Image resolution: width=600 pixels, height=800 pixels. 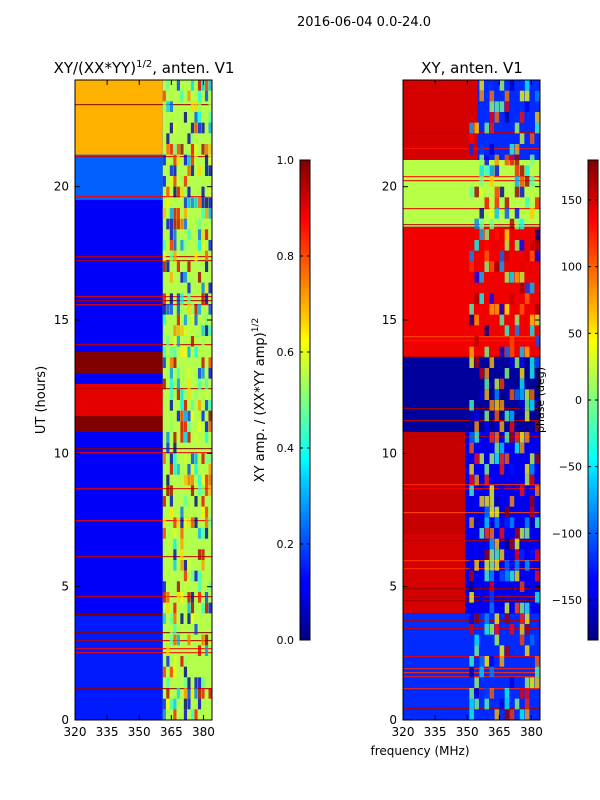 What do you see at coordinates (393, 720) in the screenshot?
I see `y-tick-label: 0` at bounding box center [393, 720].